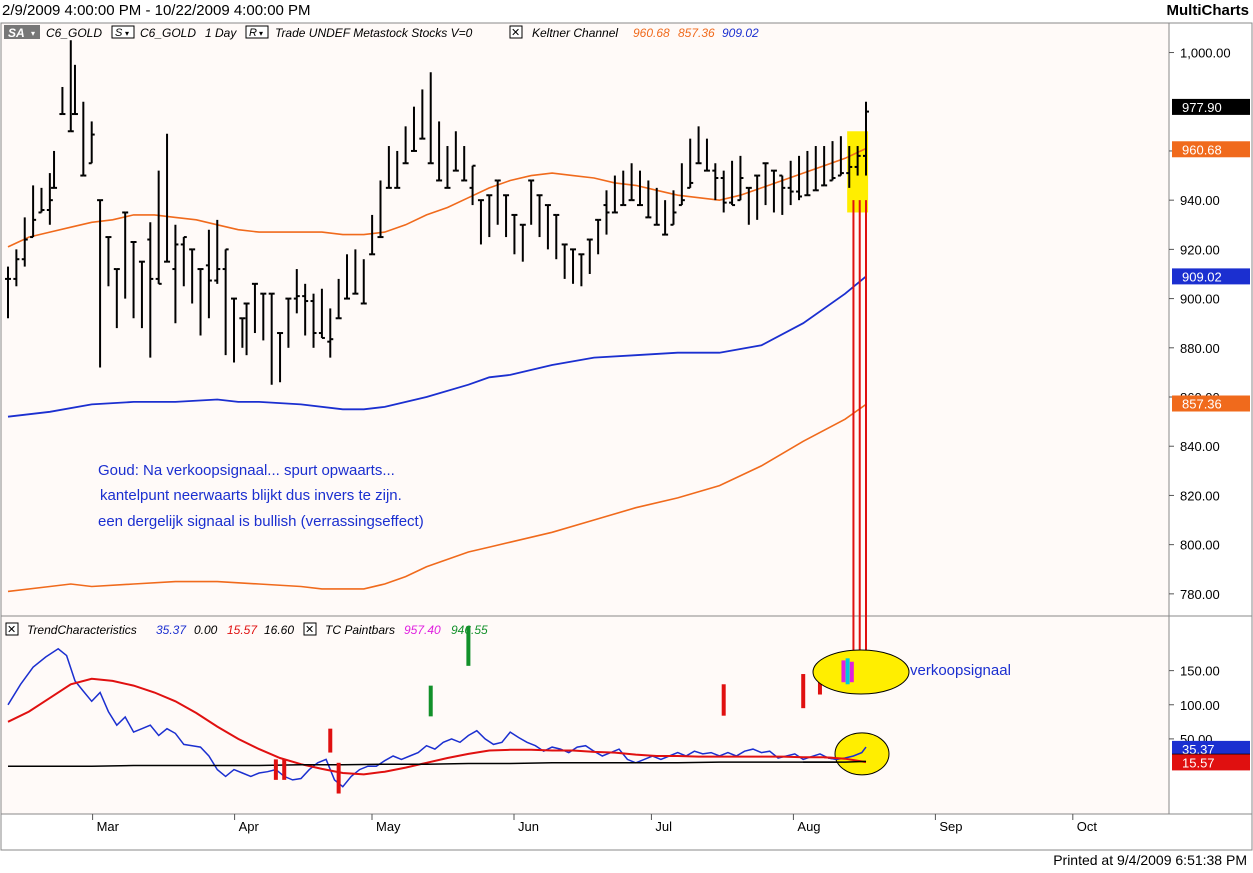 This screenshot has width=1253, height=873. Describe the element at coordinates (168, 33) in the screenshot. I see `legend-symbol-2: C6_GOLD` at that location.